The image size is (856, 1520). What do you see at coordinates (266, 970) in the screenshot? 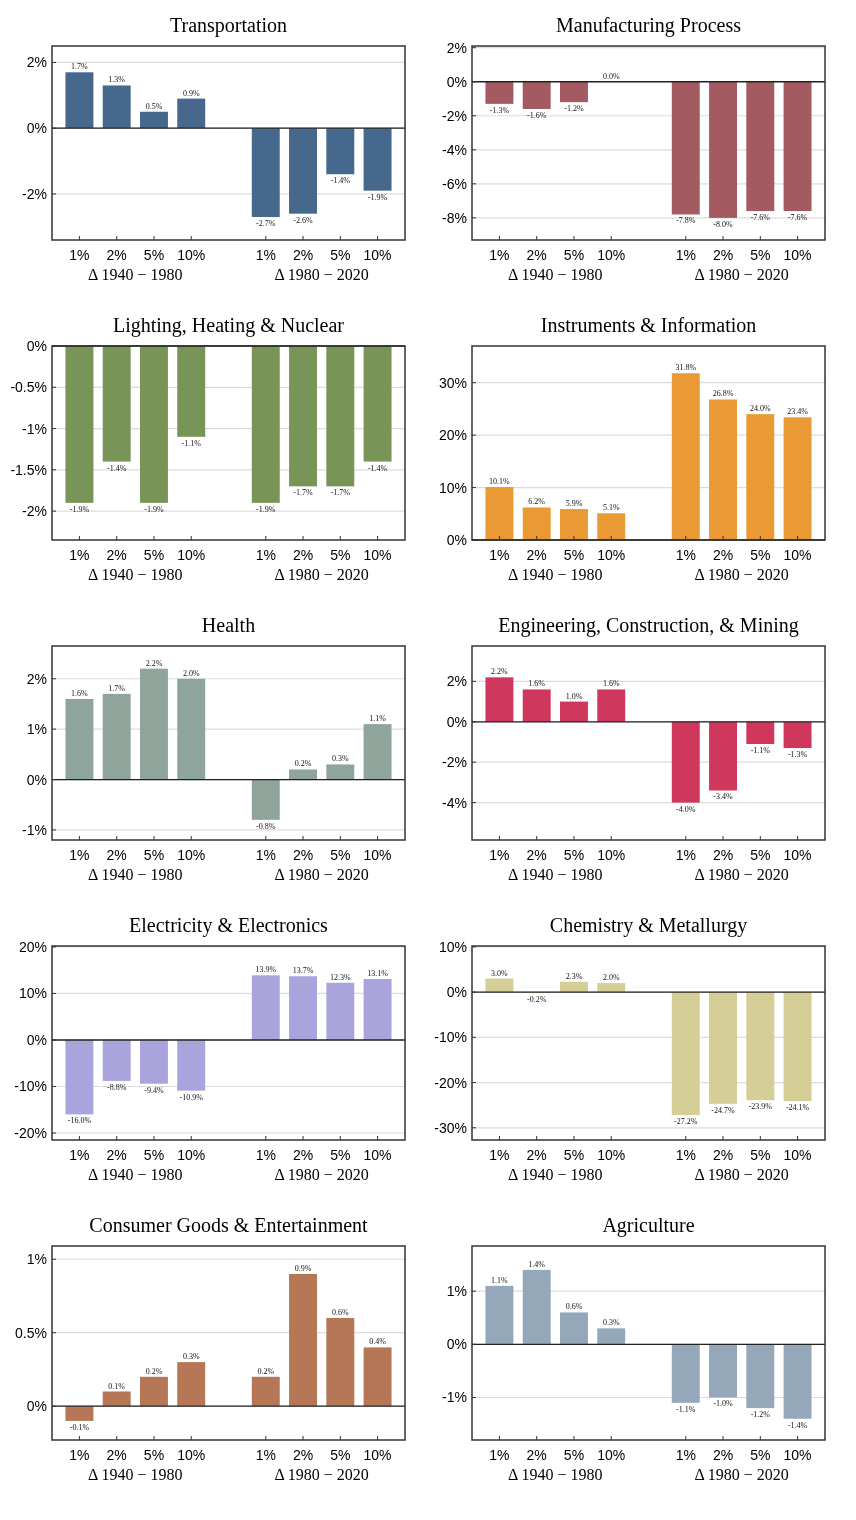
I see `data-label: 13.9%` at bounding box center [266, 970].